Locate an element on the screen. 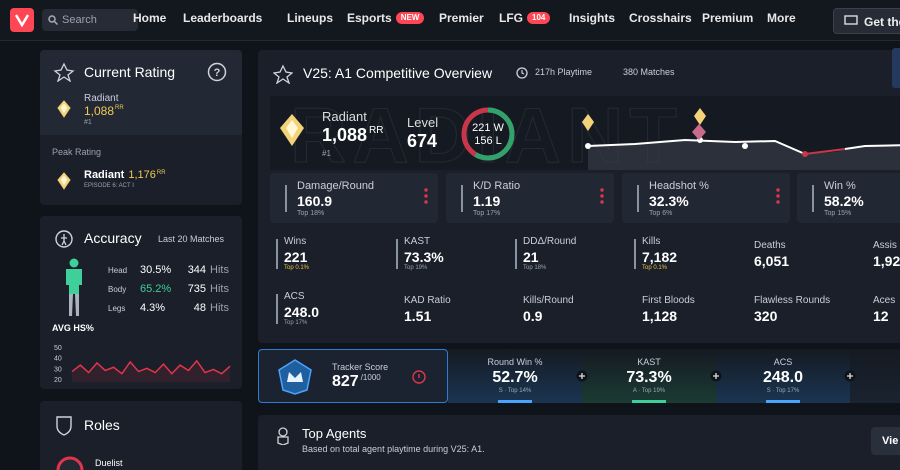  stat-label: Wins is located at coordinates (295, 241).